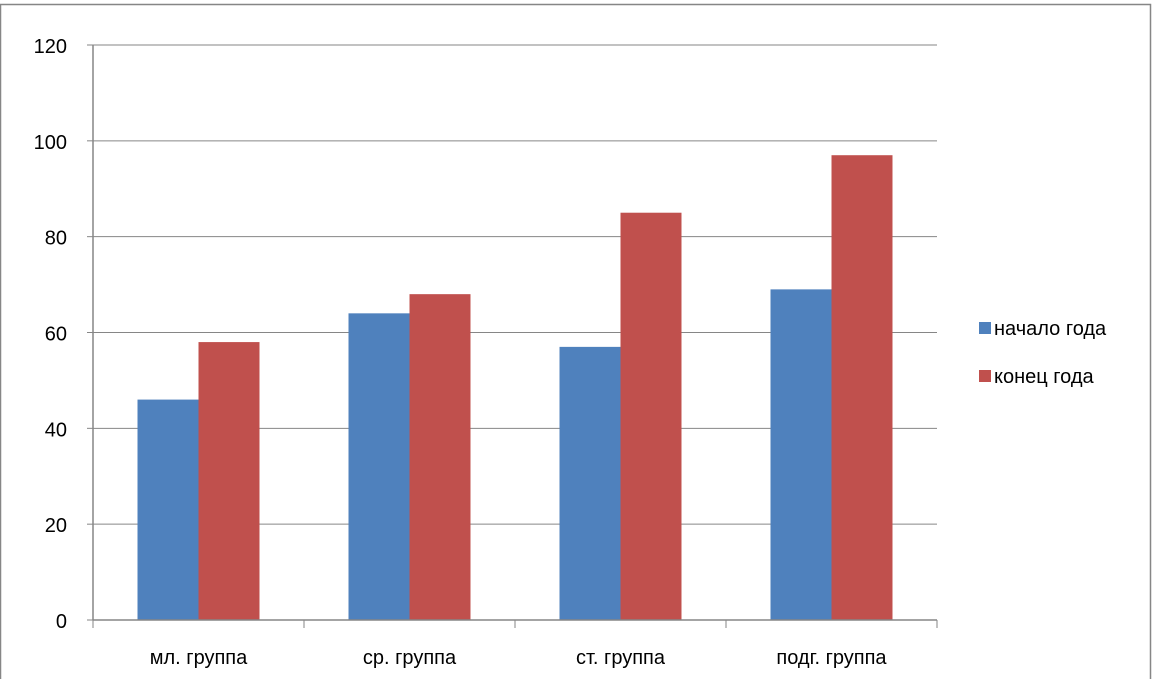  What do you see at coordinates (56, 526) in the screenshot?
I see `y-tick-label: 20` at bounding box center [56, 526].